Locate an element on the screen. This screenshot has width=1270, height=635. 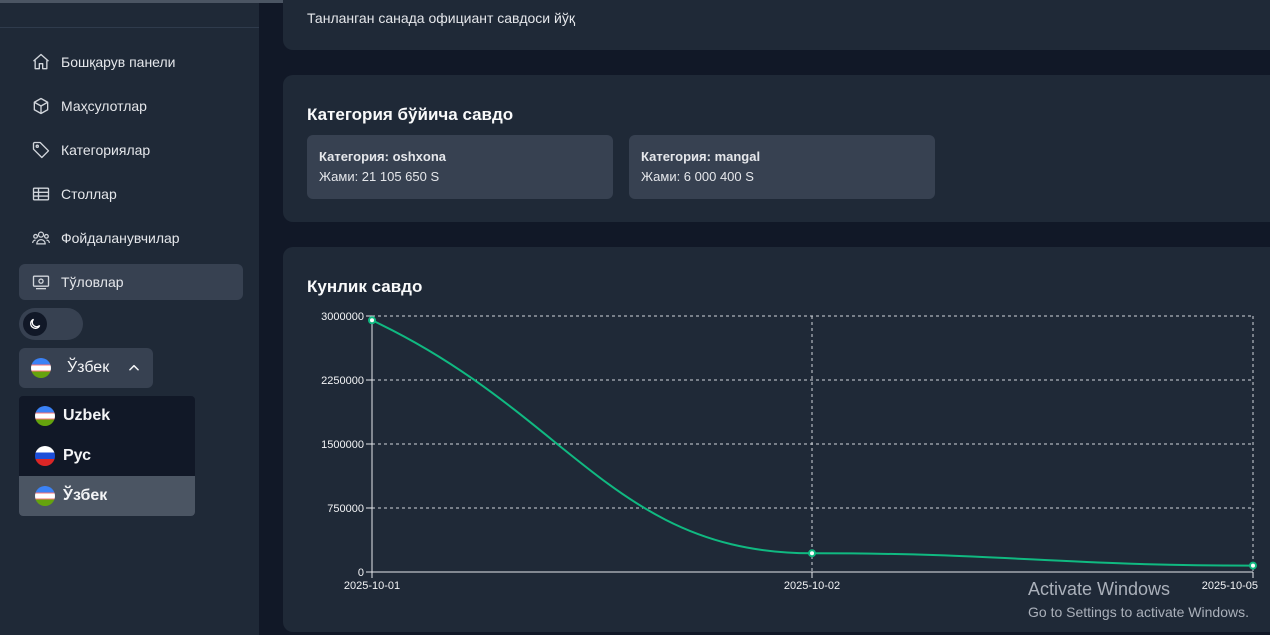
category-total: Жами: 6 000 400 S is located at coordinates (697, 176).